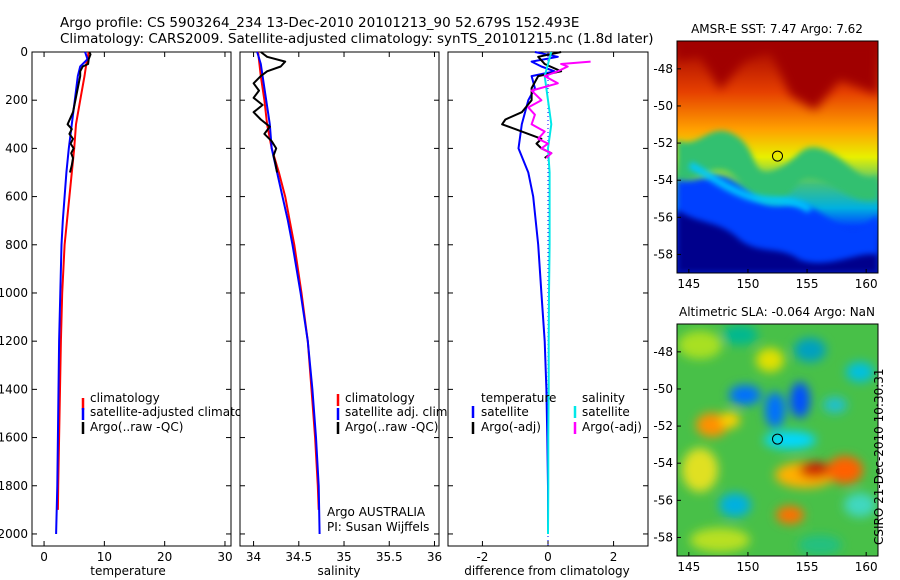 This screenshot has height=580, width=900. What do you see at coordinates (224, 557) in the screenshot?
I see `x-tick-label: 30` at bounding box center [224, 557].